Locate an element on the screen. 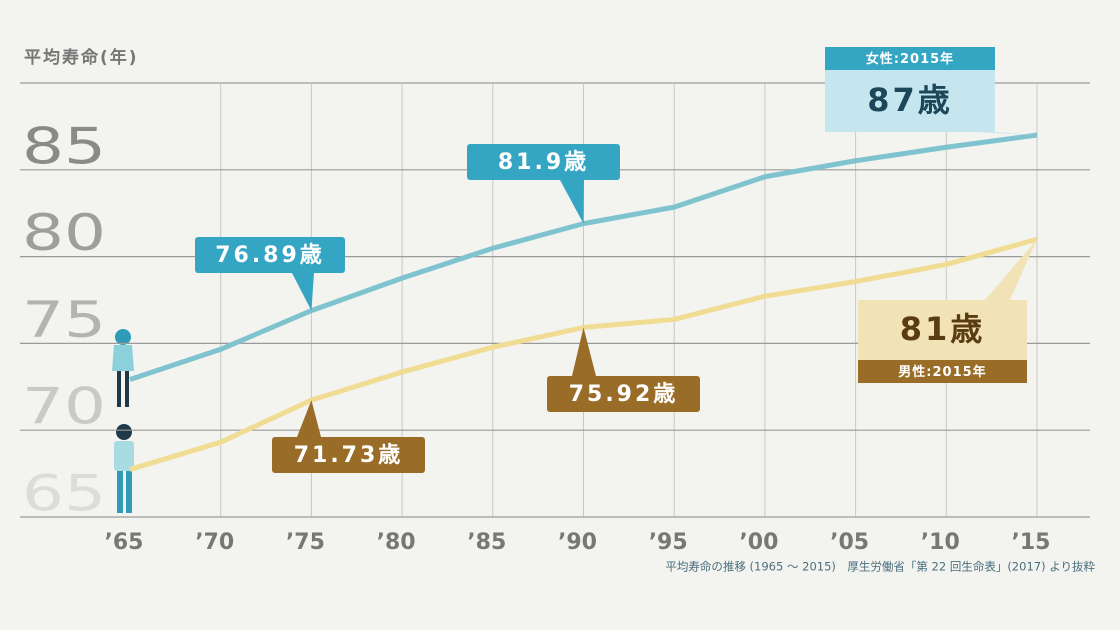  callout-label: 81.9歳 is located at coordinates (543, 162).